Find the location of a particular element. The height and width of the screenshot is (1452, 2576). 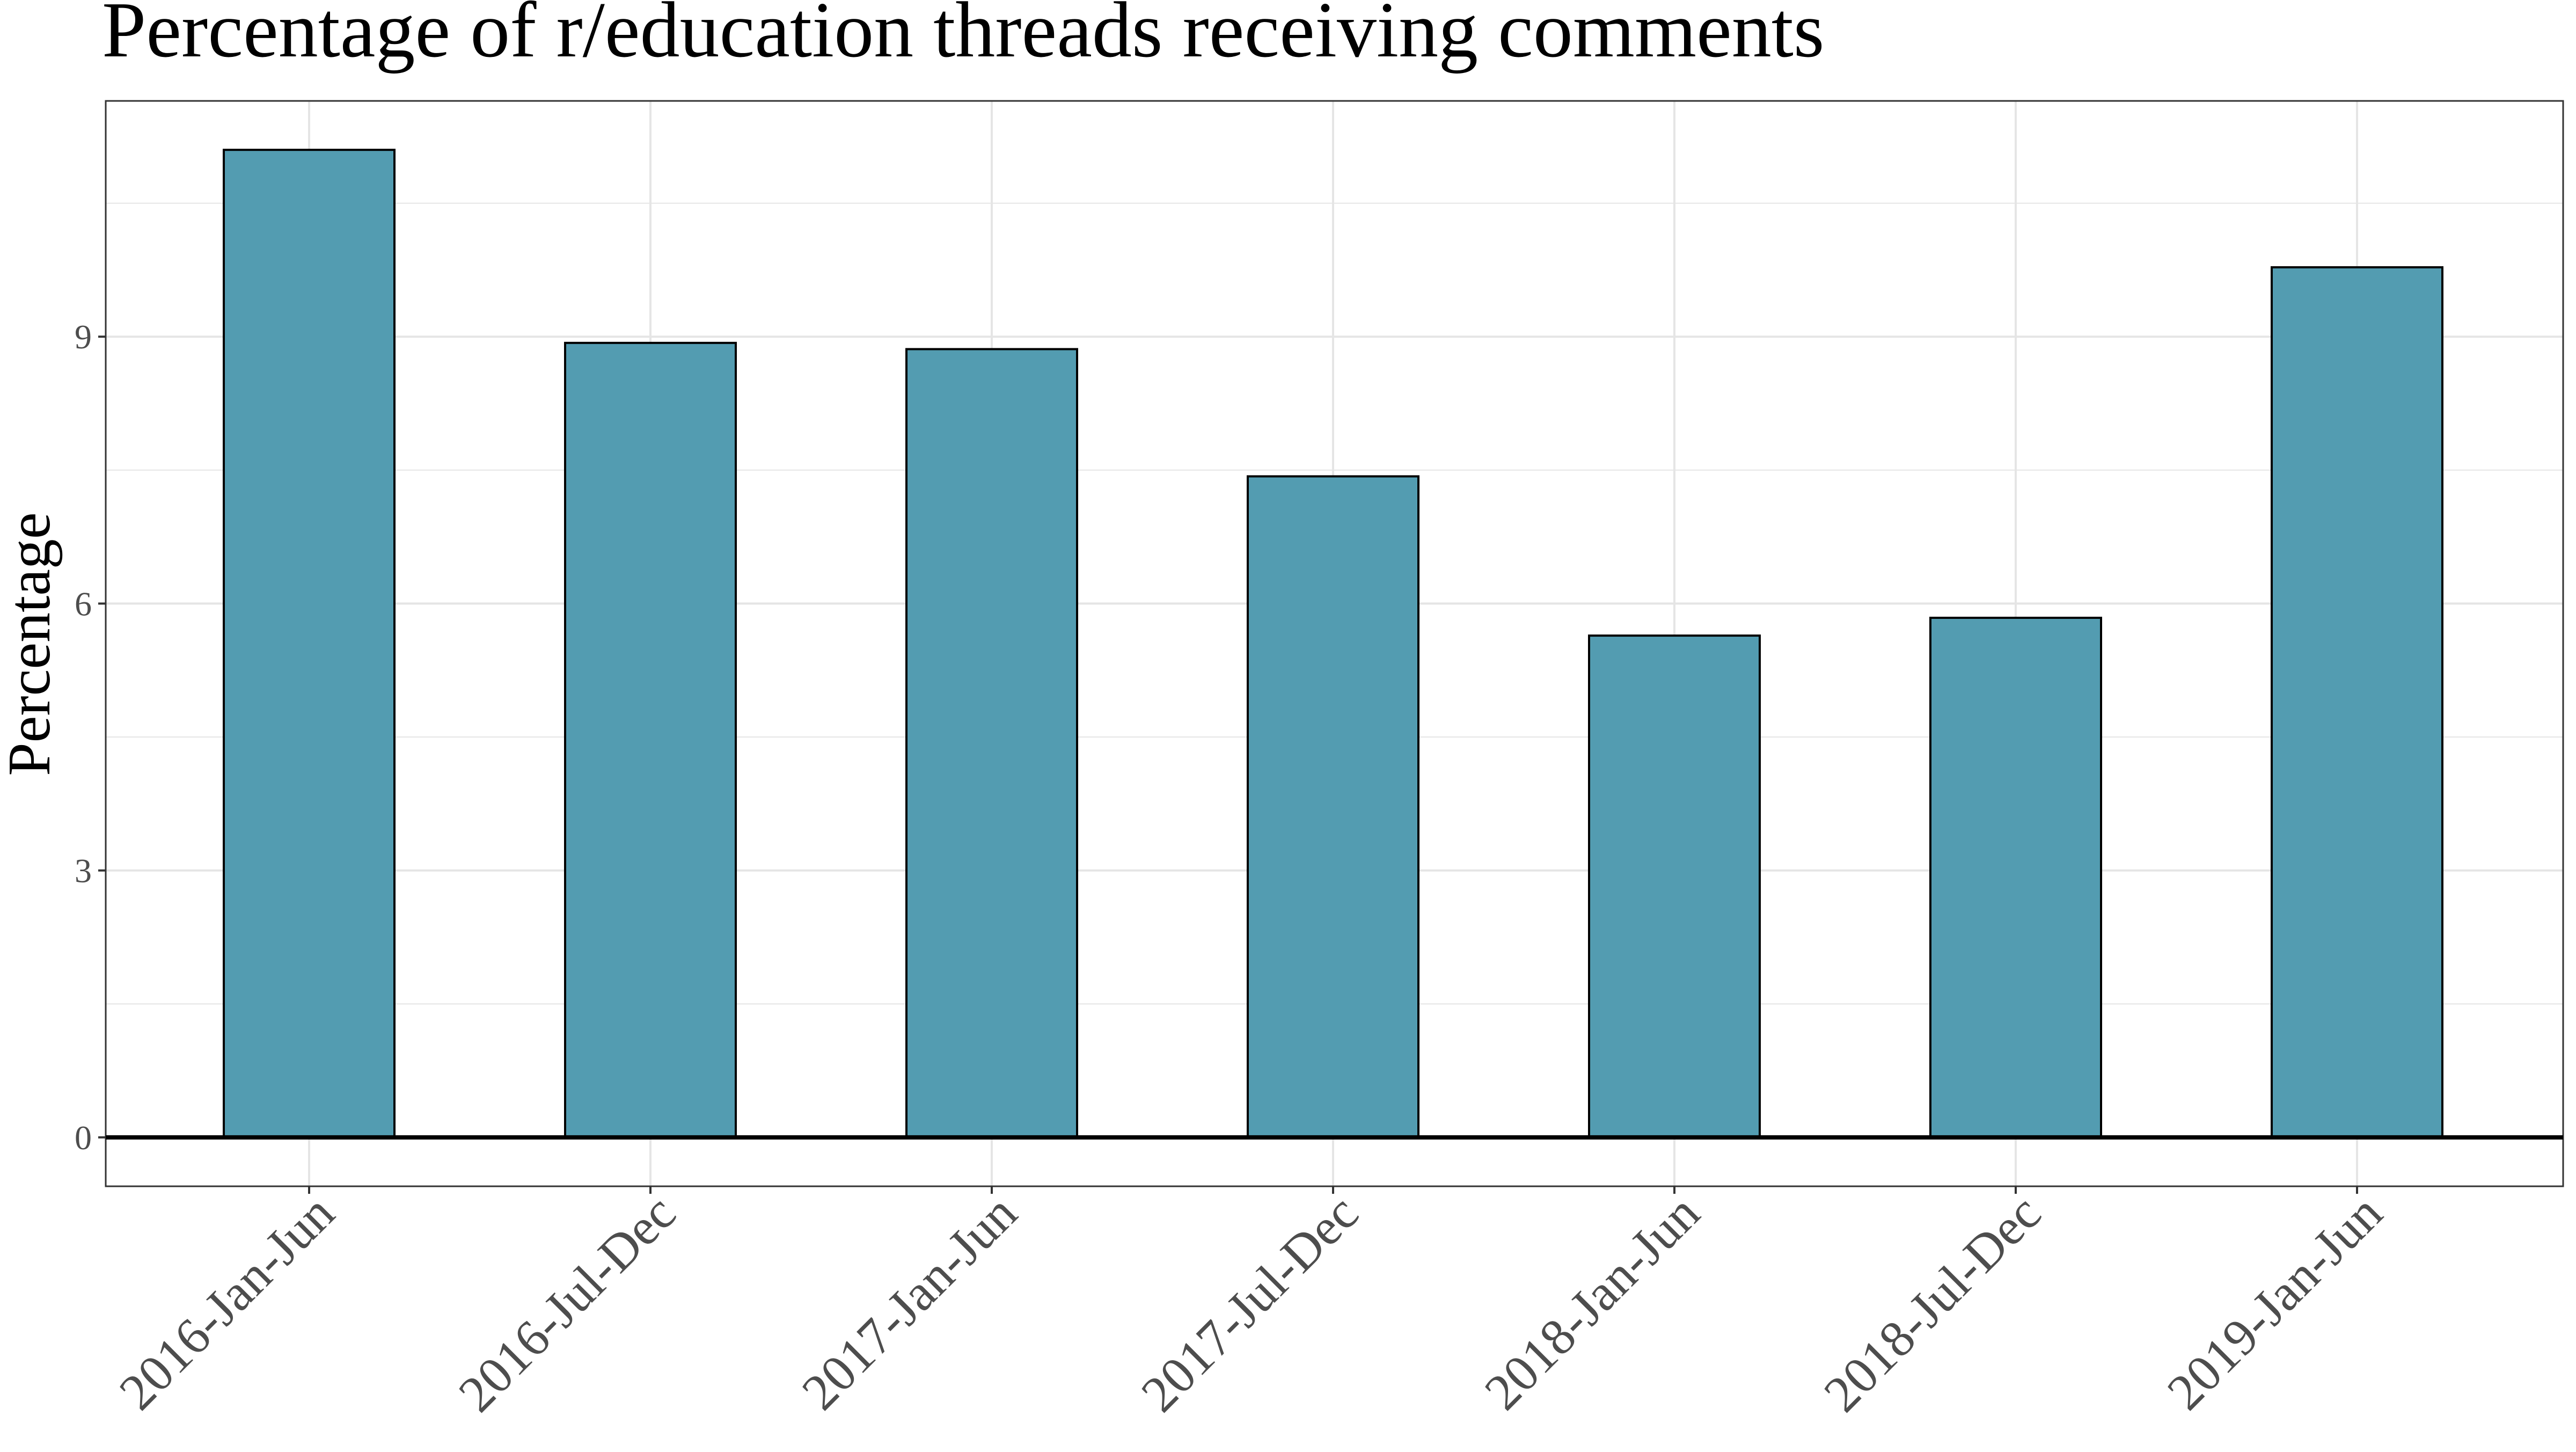

y-tick-label-2: 6 is located at coordinates (83, 604).